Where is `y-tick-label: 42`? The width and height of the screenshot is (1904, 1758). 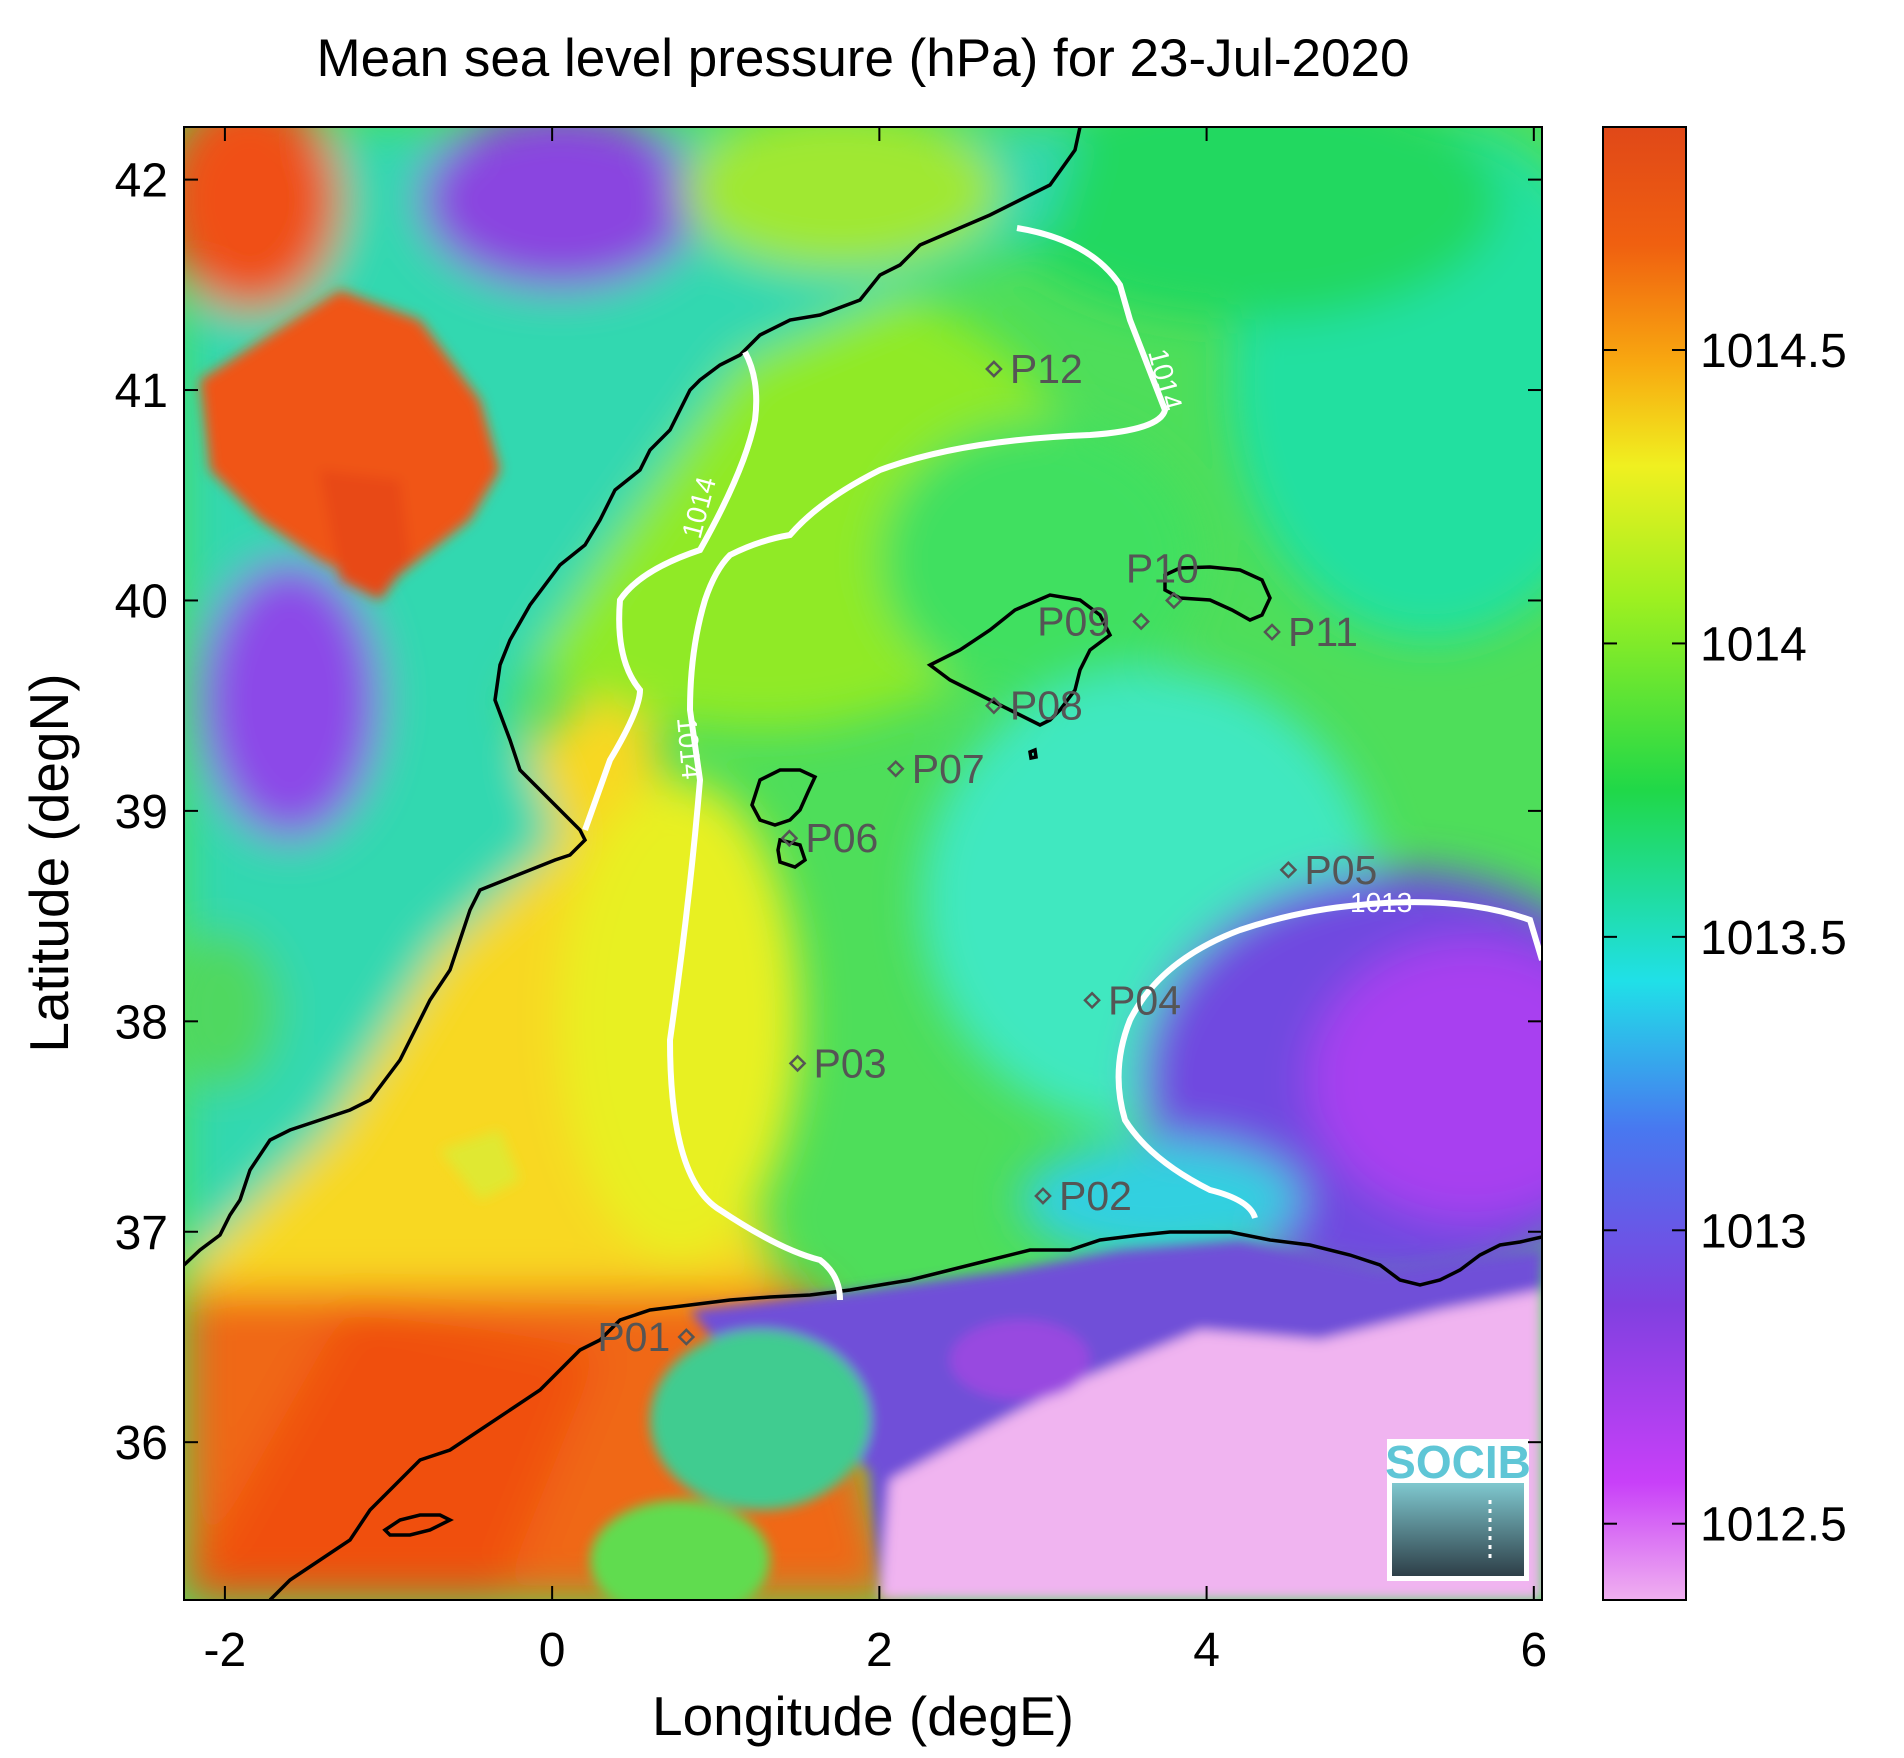 y-tick-label: 42 is located at coordinates (141, 181).